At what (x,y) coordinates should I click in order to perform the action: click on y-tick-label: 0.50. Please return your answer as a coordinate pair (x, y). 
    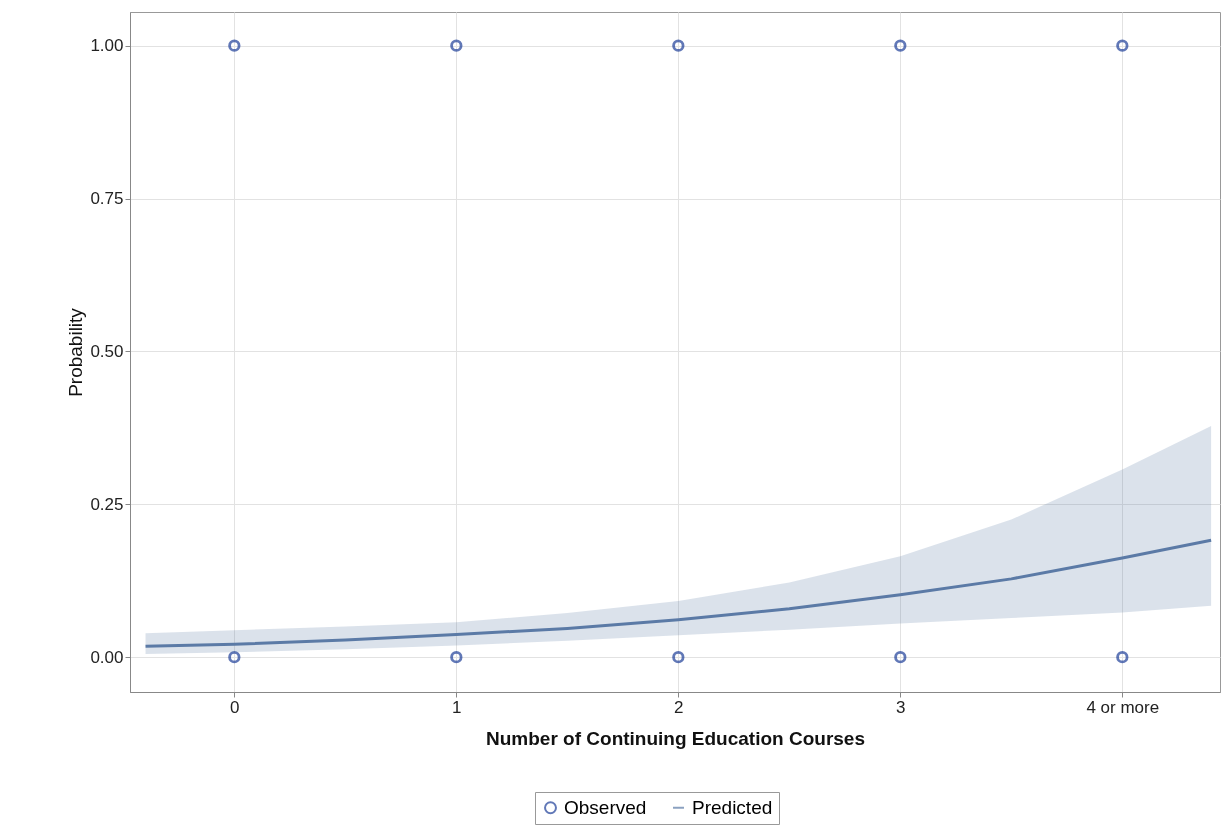
    Looking at the image, I should click on (107, 351).